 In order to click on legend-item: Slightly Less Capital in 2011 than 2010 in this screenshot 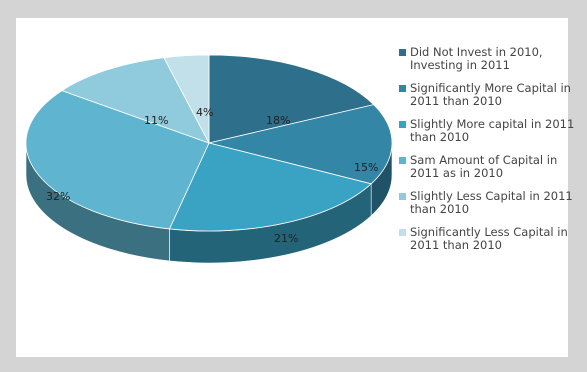, I will do `click(493, 203)`.